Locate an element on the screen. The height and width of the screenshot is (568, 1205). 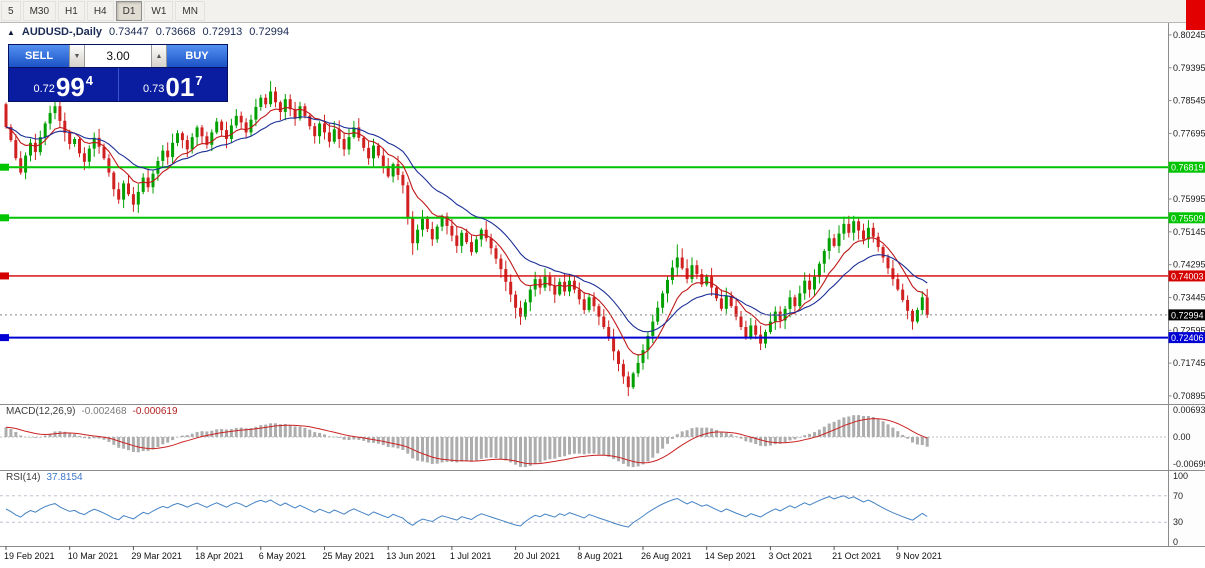
svg-text: 0.77695 is located at coordinates (1189, 133).